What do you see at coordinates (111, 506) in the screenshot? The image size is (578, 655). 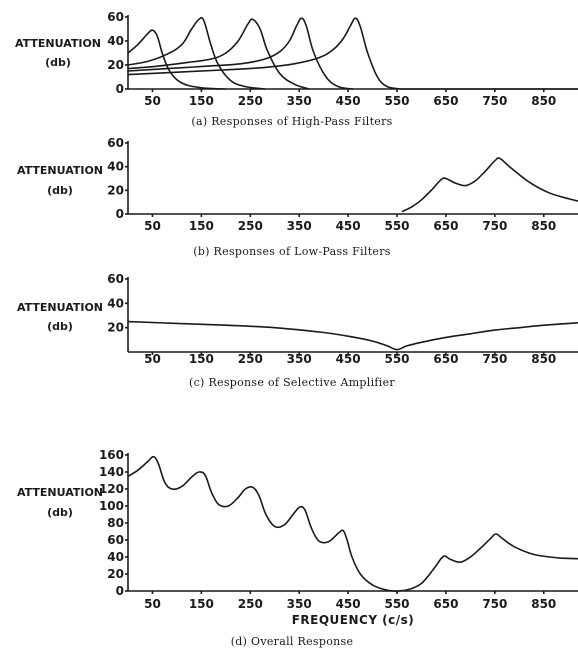 I see `y-tick-label: 100` at bounding box center [111, 506].